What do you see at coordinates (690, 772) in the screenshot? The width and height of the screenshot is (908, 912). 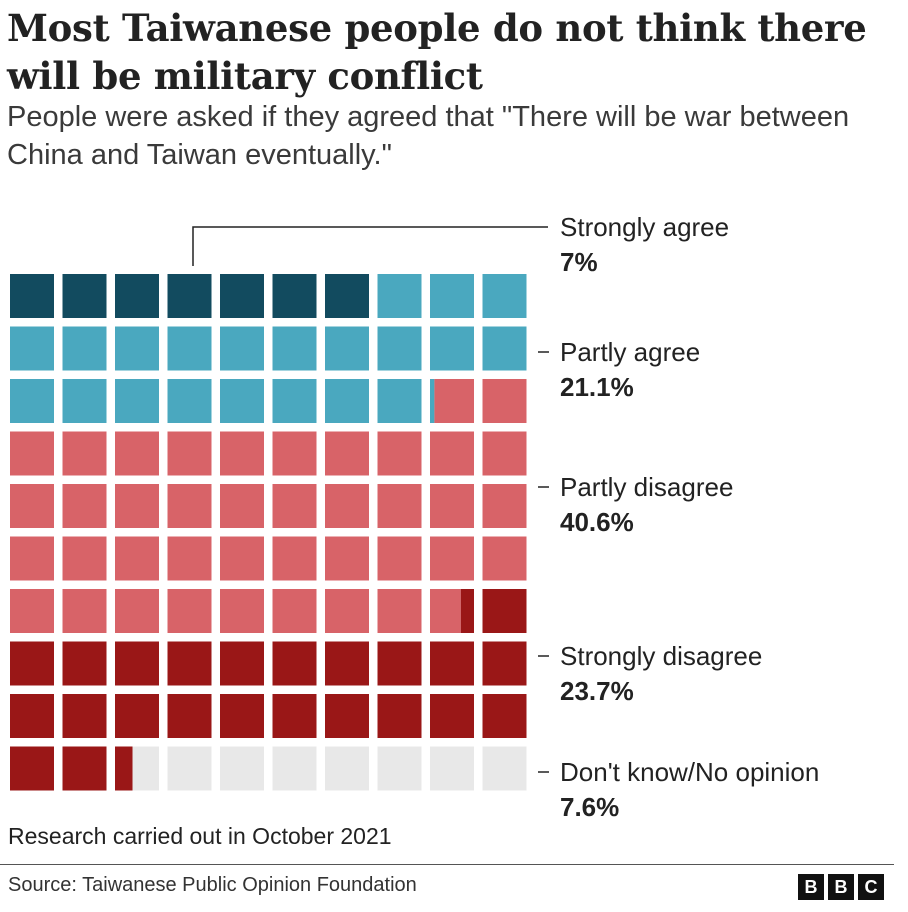 I see `legend-label-dont-know: Don't know/No opinion` at bounding box center [690, 772].